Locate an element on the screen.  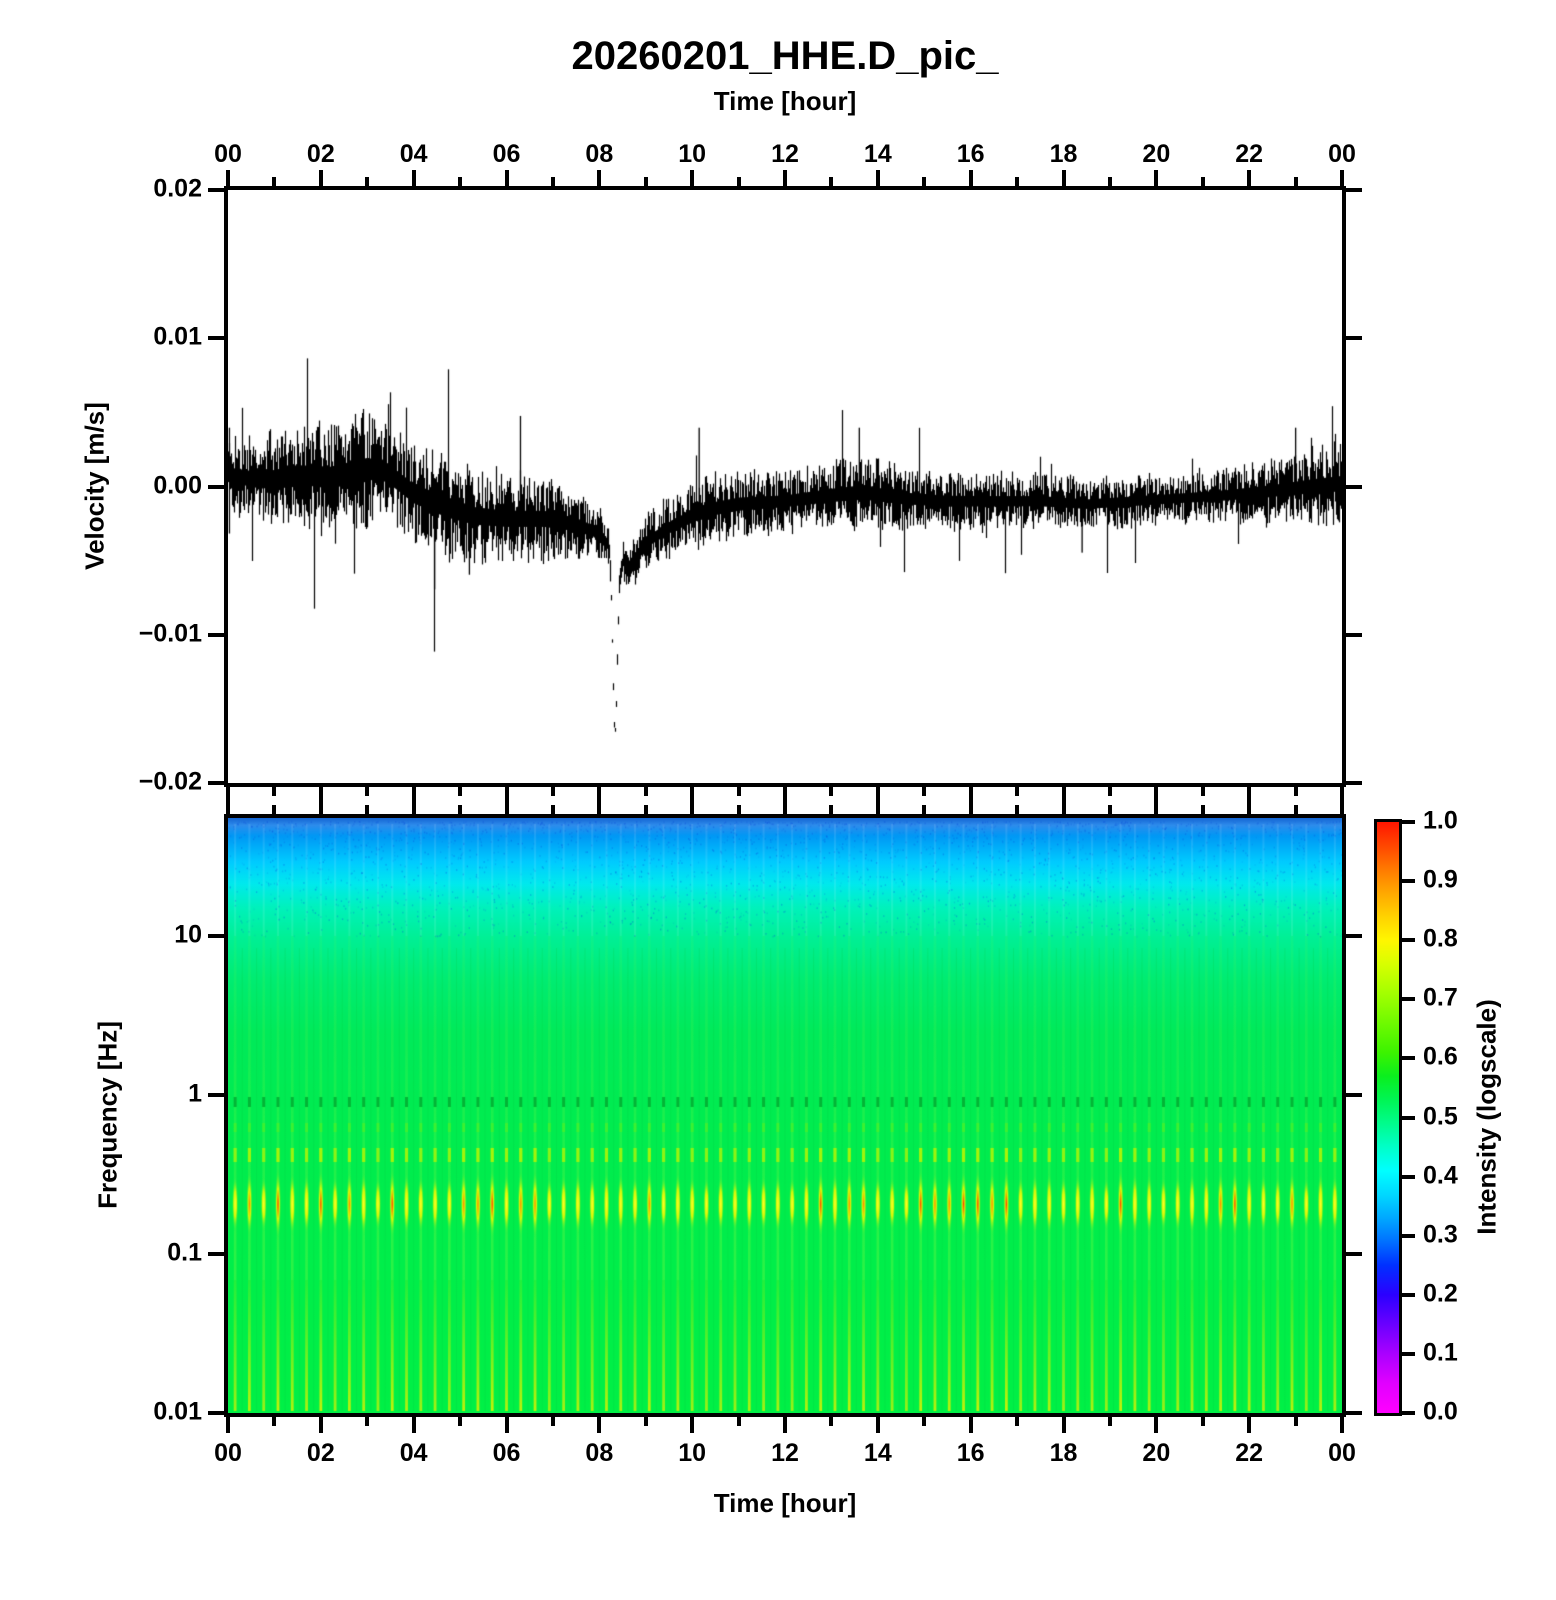
colorbar-tick-label: 0.4 is located at coordinates (1440, 1174).